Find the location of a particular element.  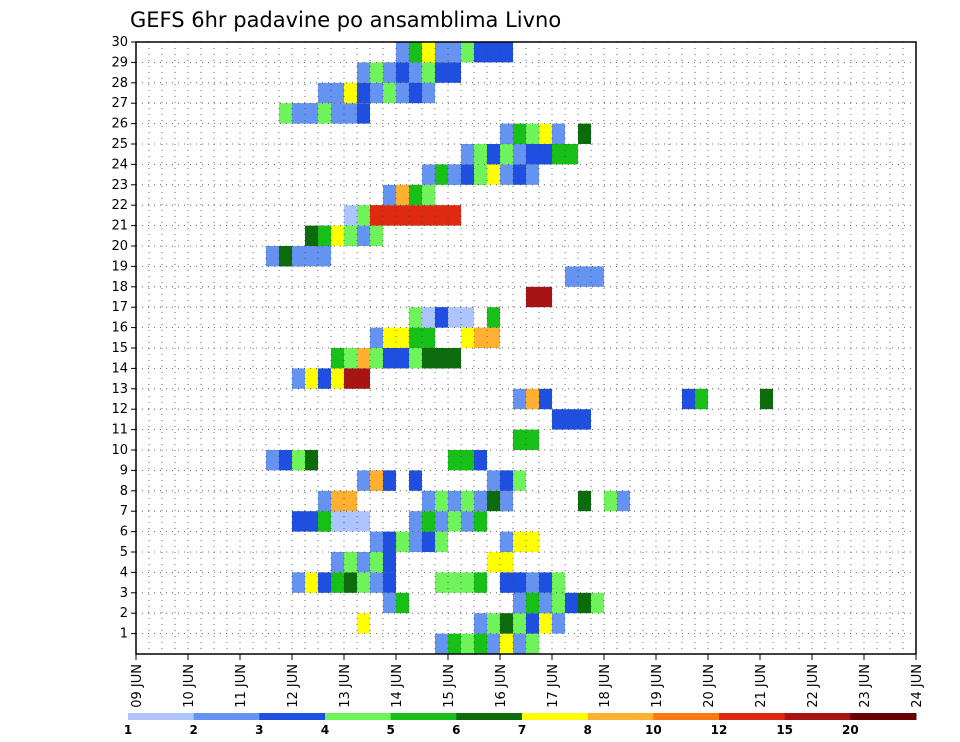

colorbar-label: 8 is located at coordinates (587, 730).